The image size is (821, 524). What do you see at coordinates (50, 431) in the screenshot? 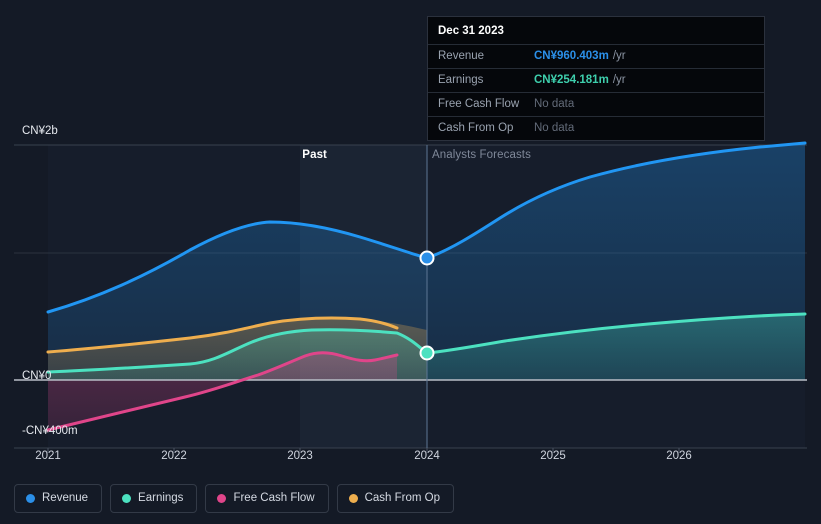
I see `y-axis-label-bottom: -CN¥400m` at bounding box center [50, 431].